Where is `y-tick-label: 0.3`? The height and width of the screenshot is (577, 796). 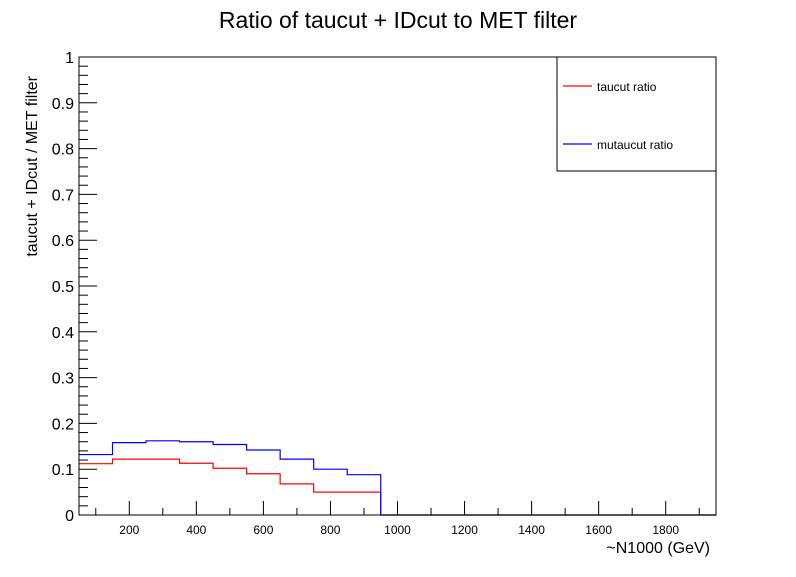
y-tick-label: 0.3 is located at coordinates (63, 379).